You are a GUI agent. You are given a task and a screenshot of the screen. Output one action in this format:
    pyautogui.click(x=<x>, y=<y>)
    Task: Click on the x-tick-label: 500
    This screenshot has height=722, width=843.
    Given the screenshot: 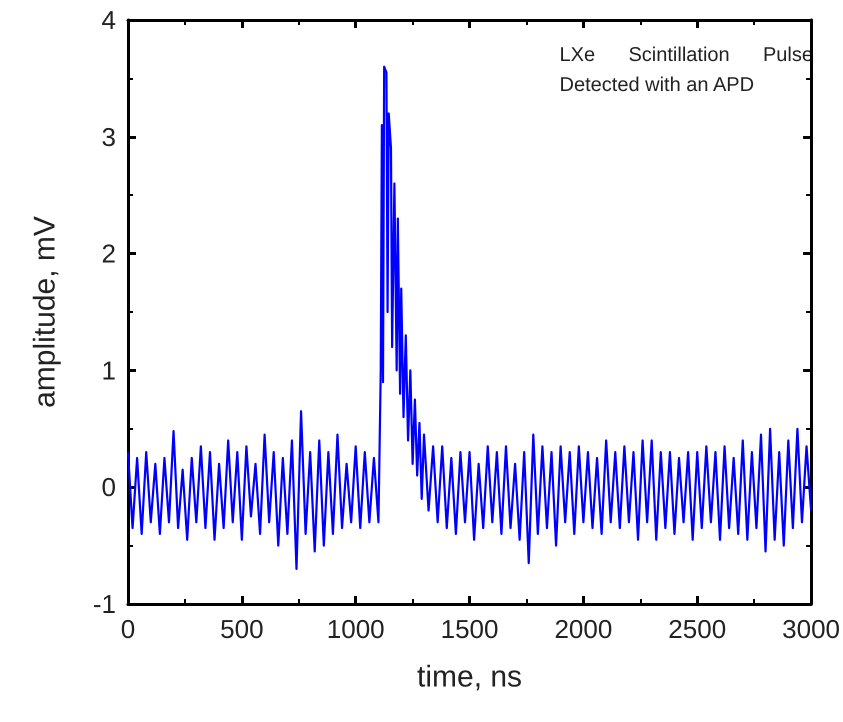 What is the action you would take?
    pyautogui.click(x=242, y=629)
    